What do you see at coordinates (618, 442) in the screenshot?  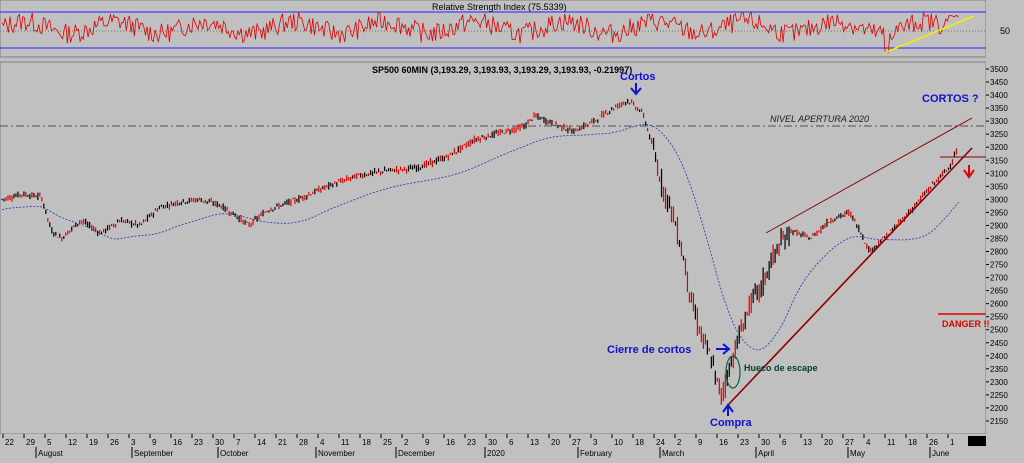 I see `x-day-label: 10` at bounding box center [618, 442].